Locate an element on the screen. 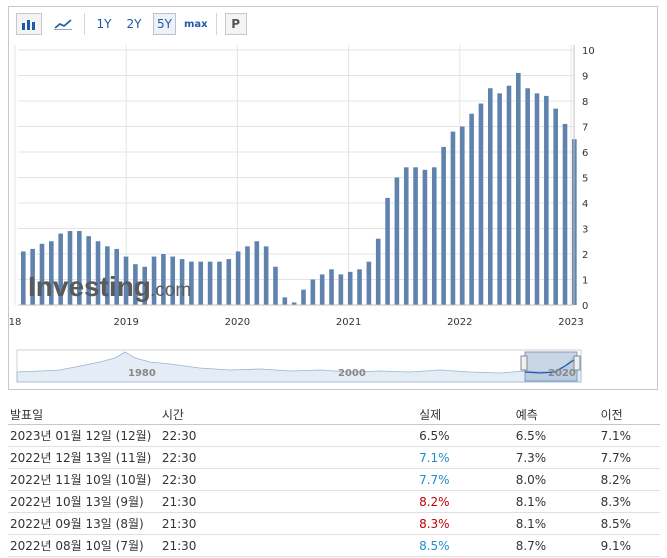 The height and width of the screenshot is (558, 667). y-axis: 0 1 2 3 4 5 6 7 8 9 10 is located at coordinates (584, 178).